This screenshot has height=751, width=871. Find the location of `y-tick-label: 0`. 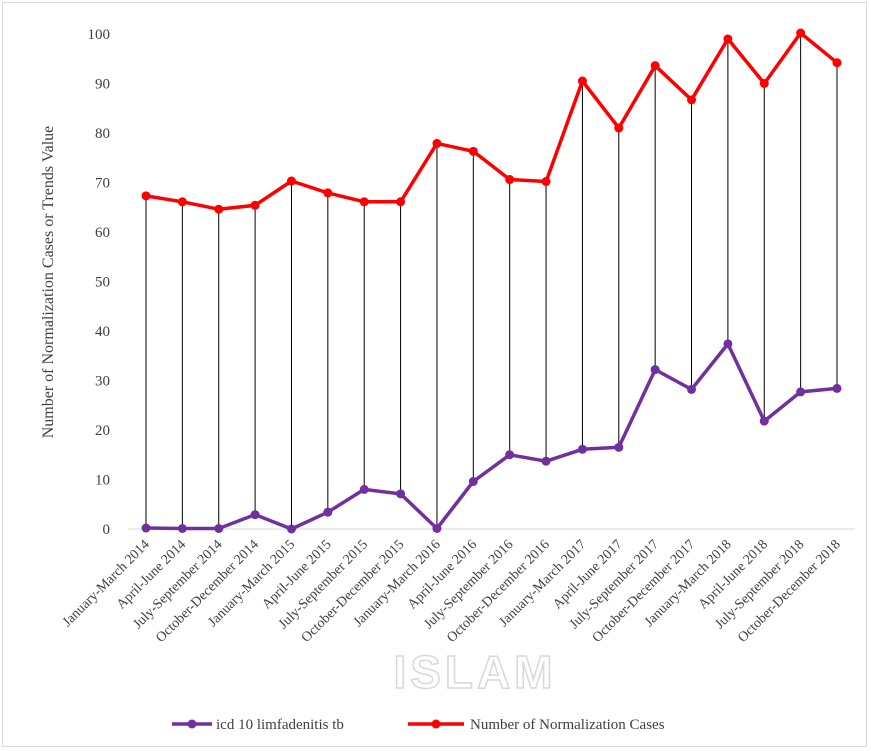

y-tick-label: 0 is located at coordinates (107, 530).